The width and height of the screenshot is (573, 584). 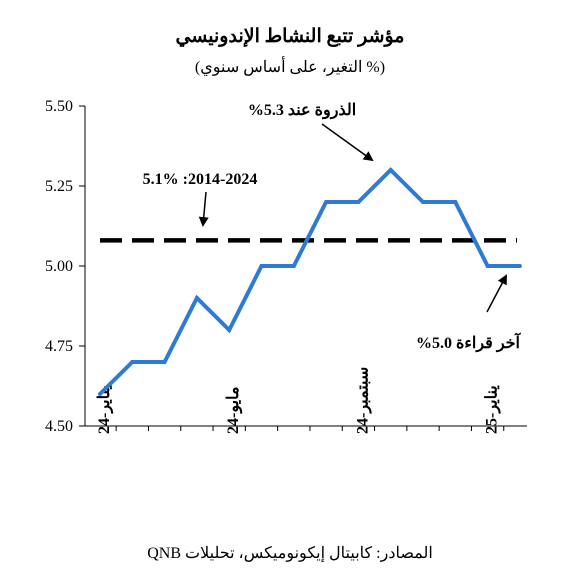 What do you see at coordinates (363, 400) in the screenshot?
I see `x-tick-label: سبتمبر-24` at bounding box center [363, 400].